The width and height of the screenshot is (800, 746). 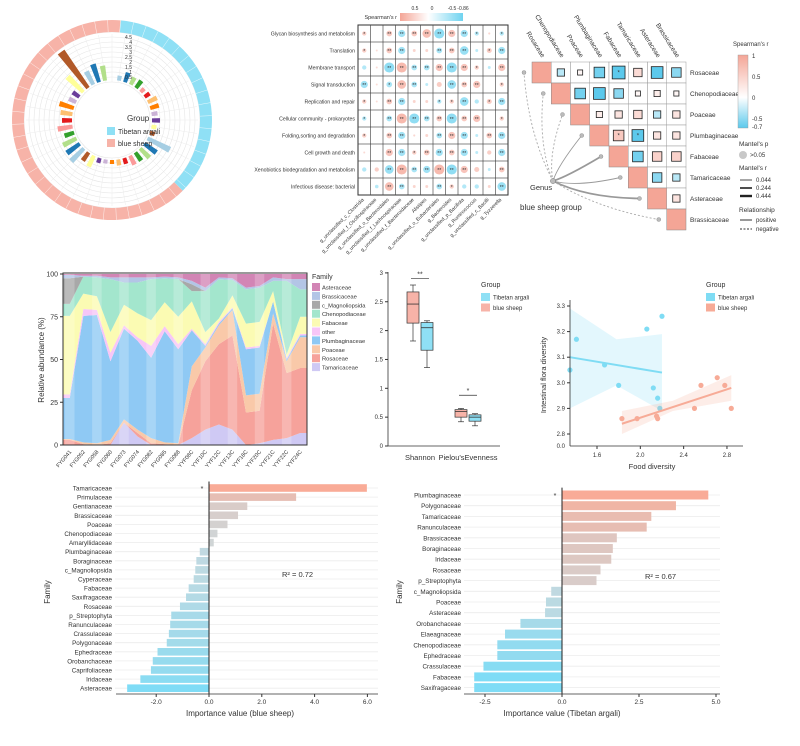 I want to click on column-label: Rosaceae, so click(x=535, y=45).